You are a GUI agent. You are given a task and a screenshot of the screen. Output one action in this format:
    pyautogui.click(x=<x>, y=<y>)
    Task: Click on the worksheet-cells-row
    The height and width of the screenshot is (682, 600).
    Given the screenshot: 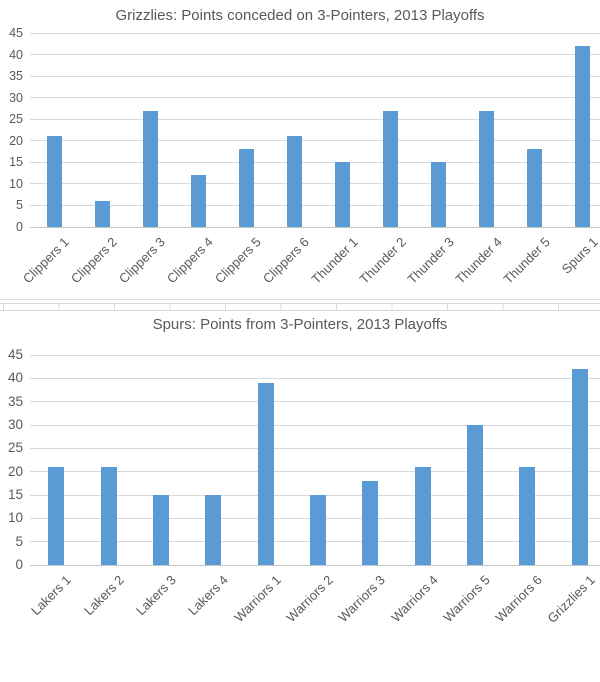 What is the action you would take?
    pyautogui.click(x=300, y=307)
    